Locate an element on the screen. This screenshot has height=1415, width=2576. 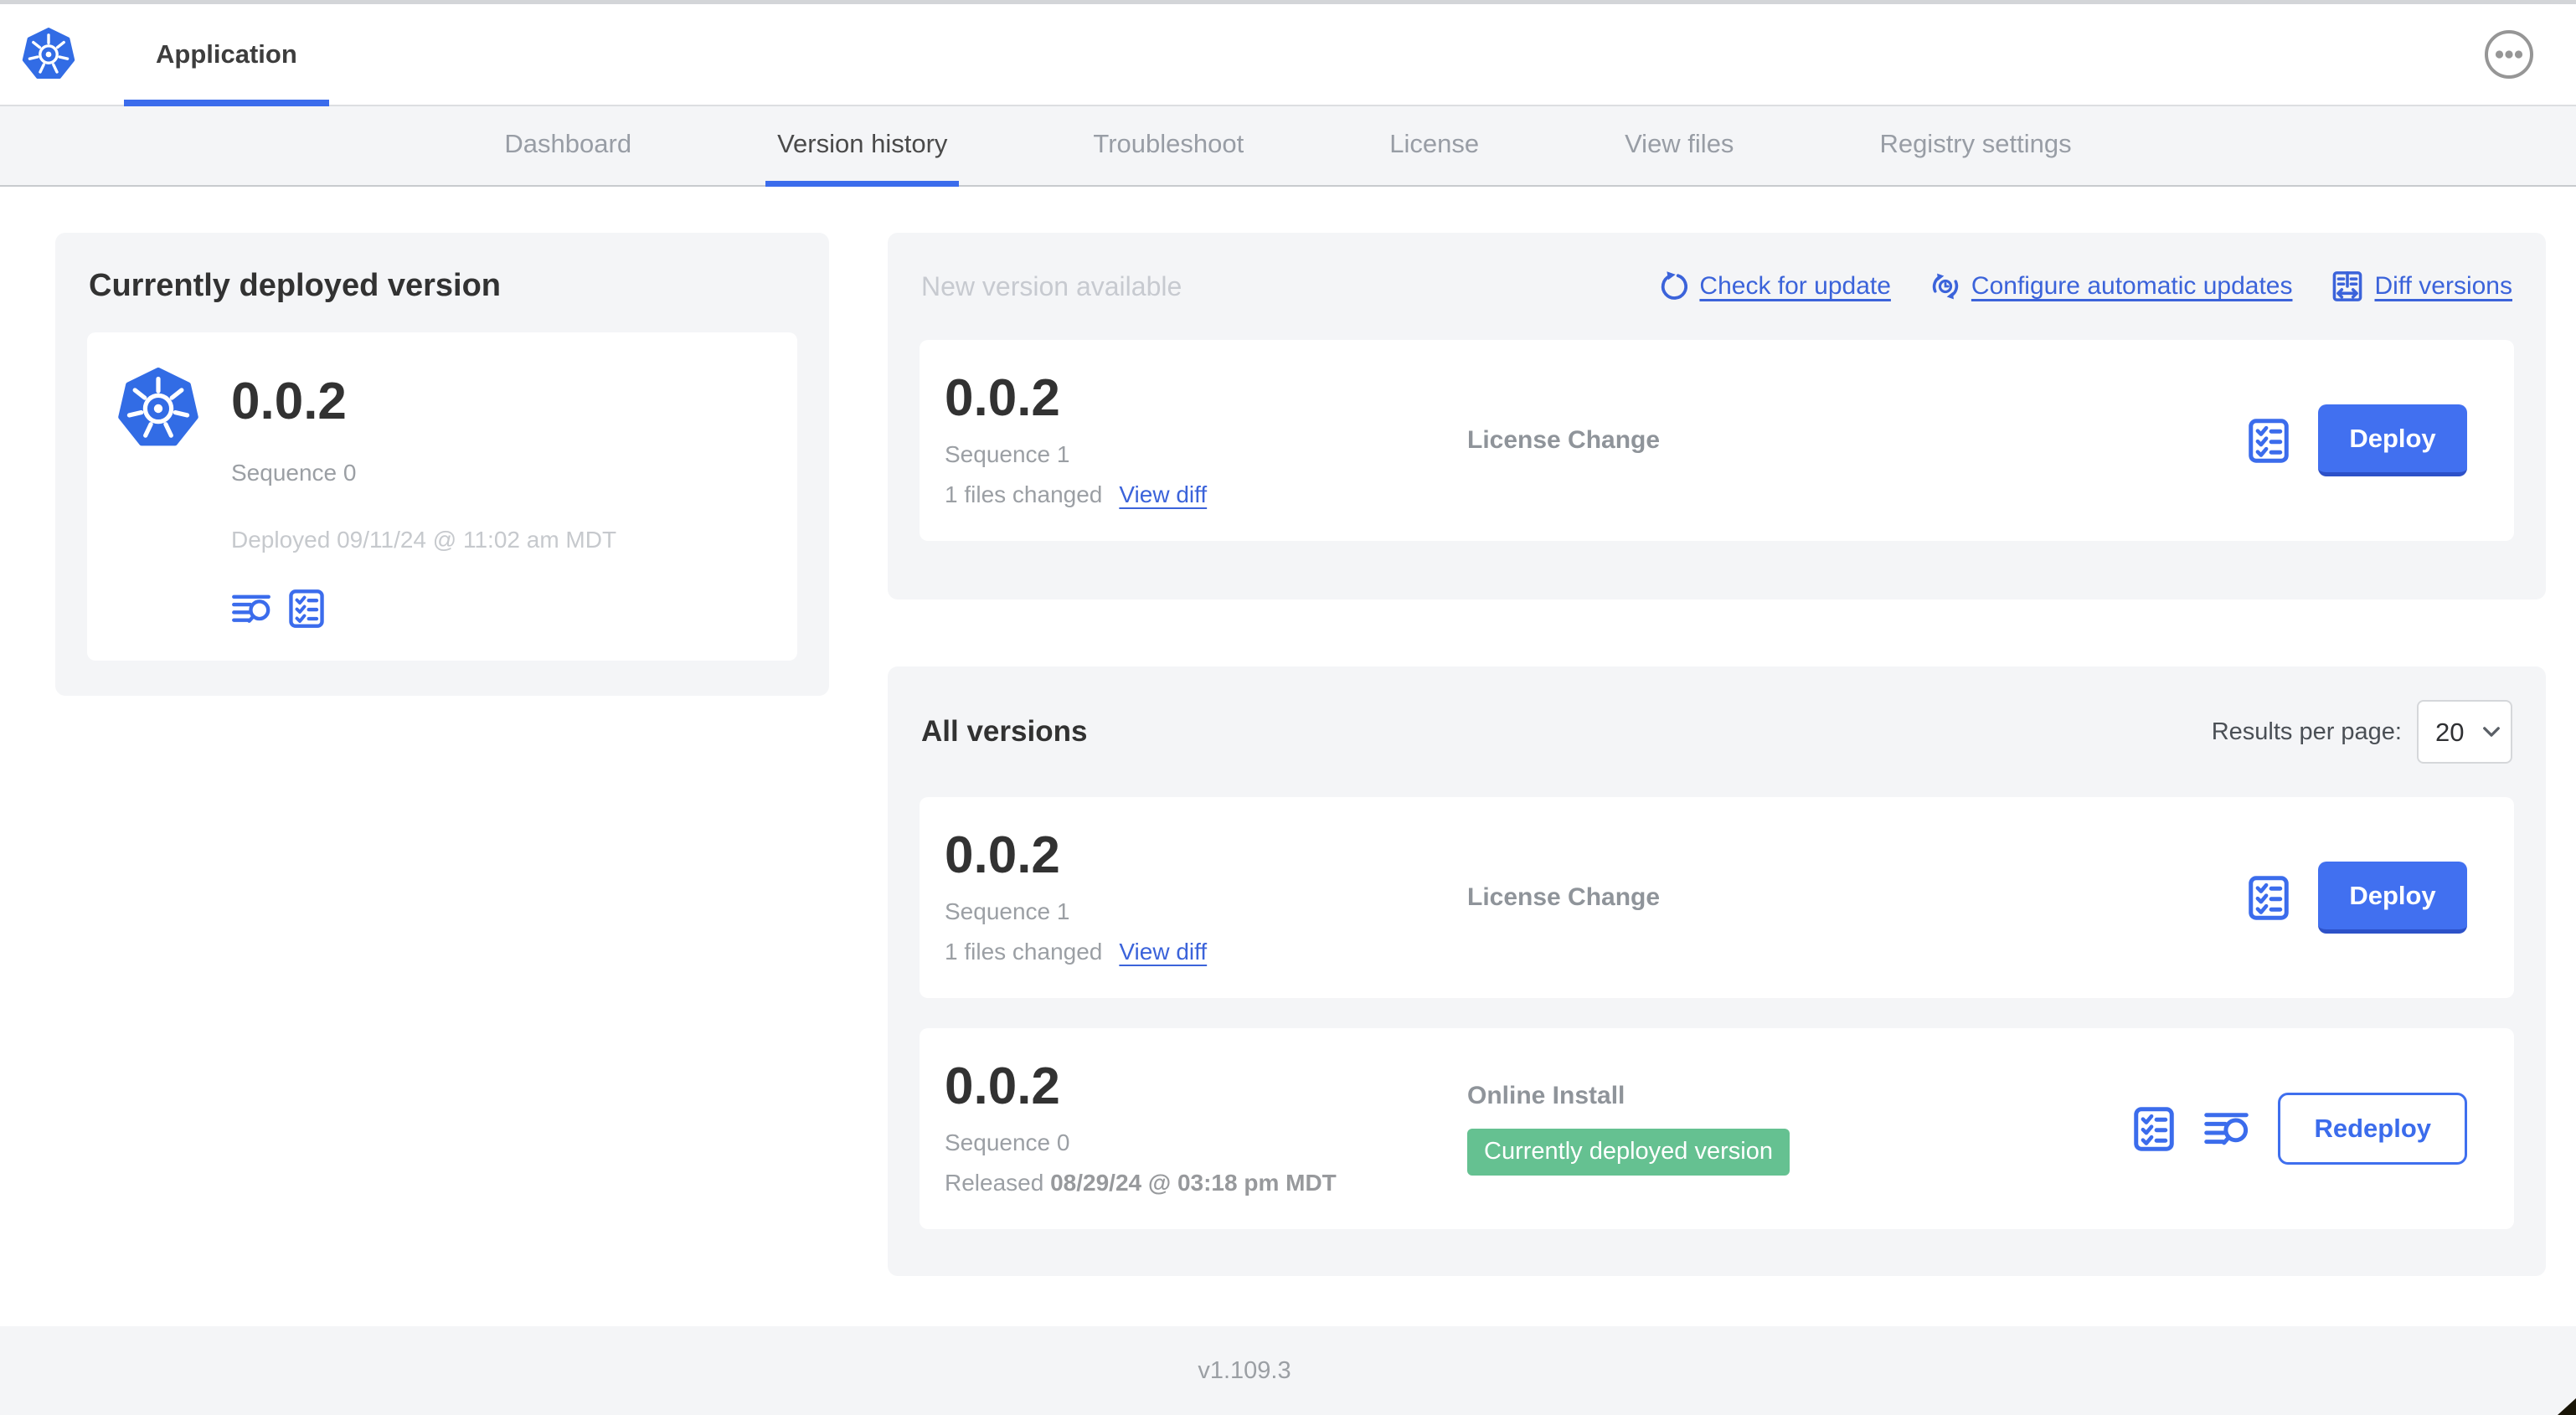
released-prefix: Released is located at coordinates (998, 1183).